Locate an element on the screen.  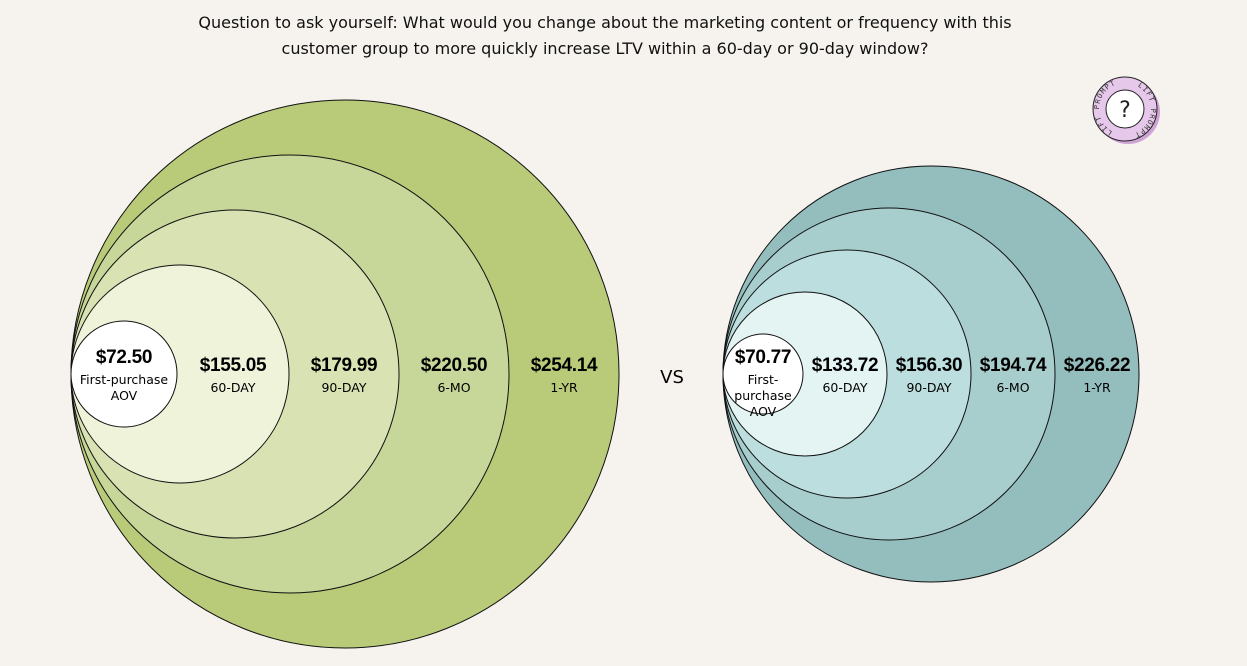
category-label-a-1-yr: 1-YR is located at coordinates (564, 387).